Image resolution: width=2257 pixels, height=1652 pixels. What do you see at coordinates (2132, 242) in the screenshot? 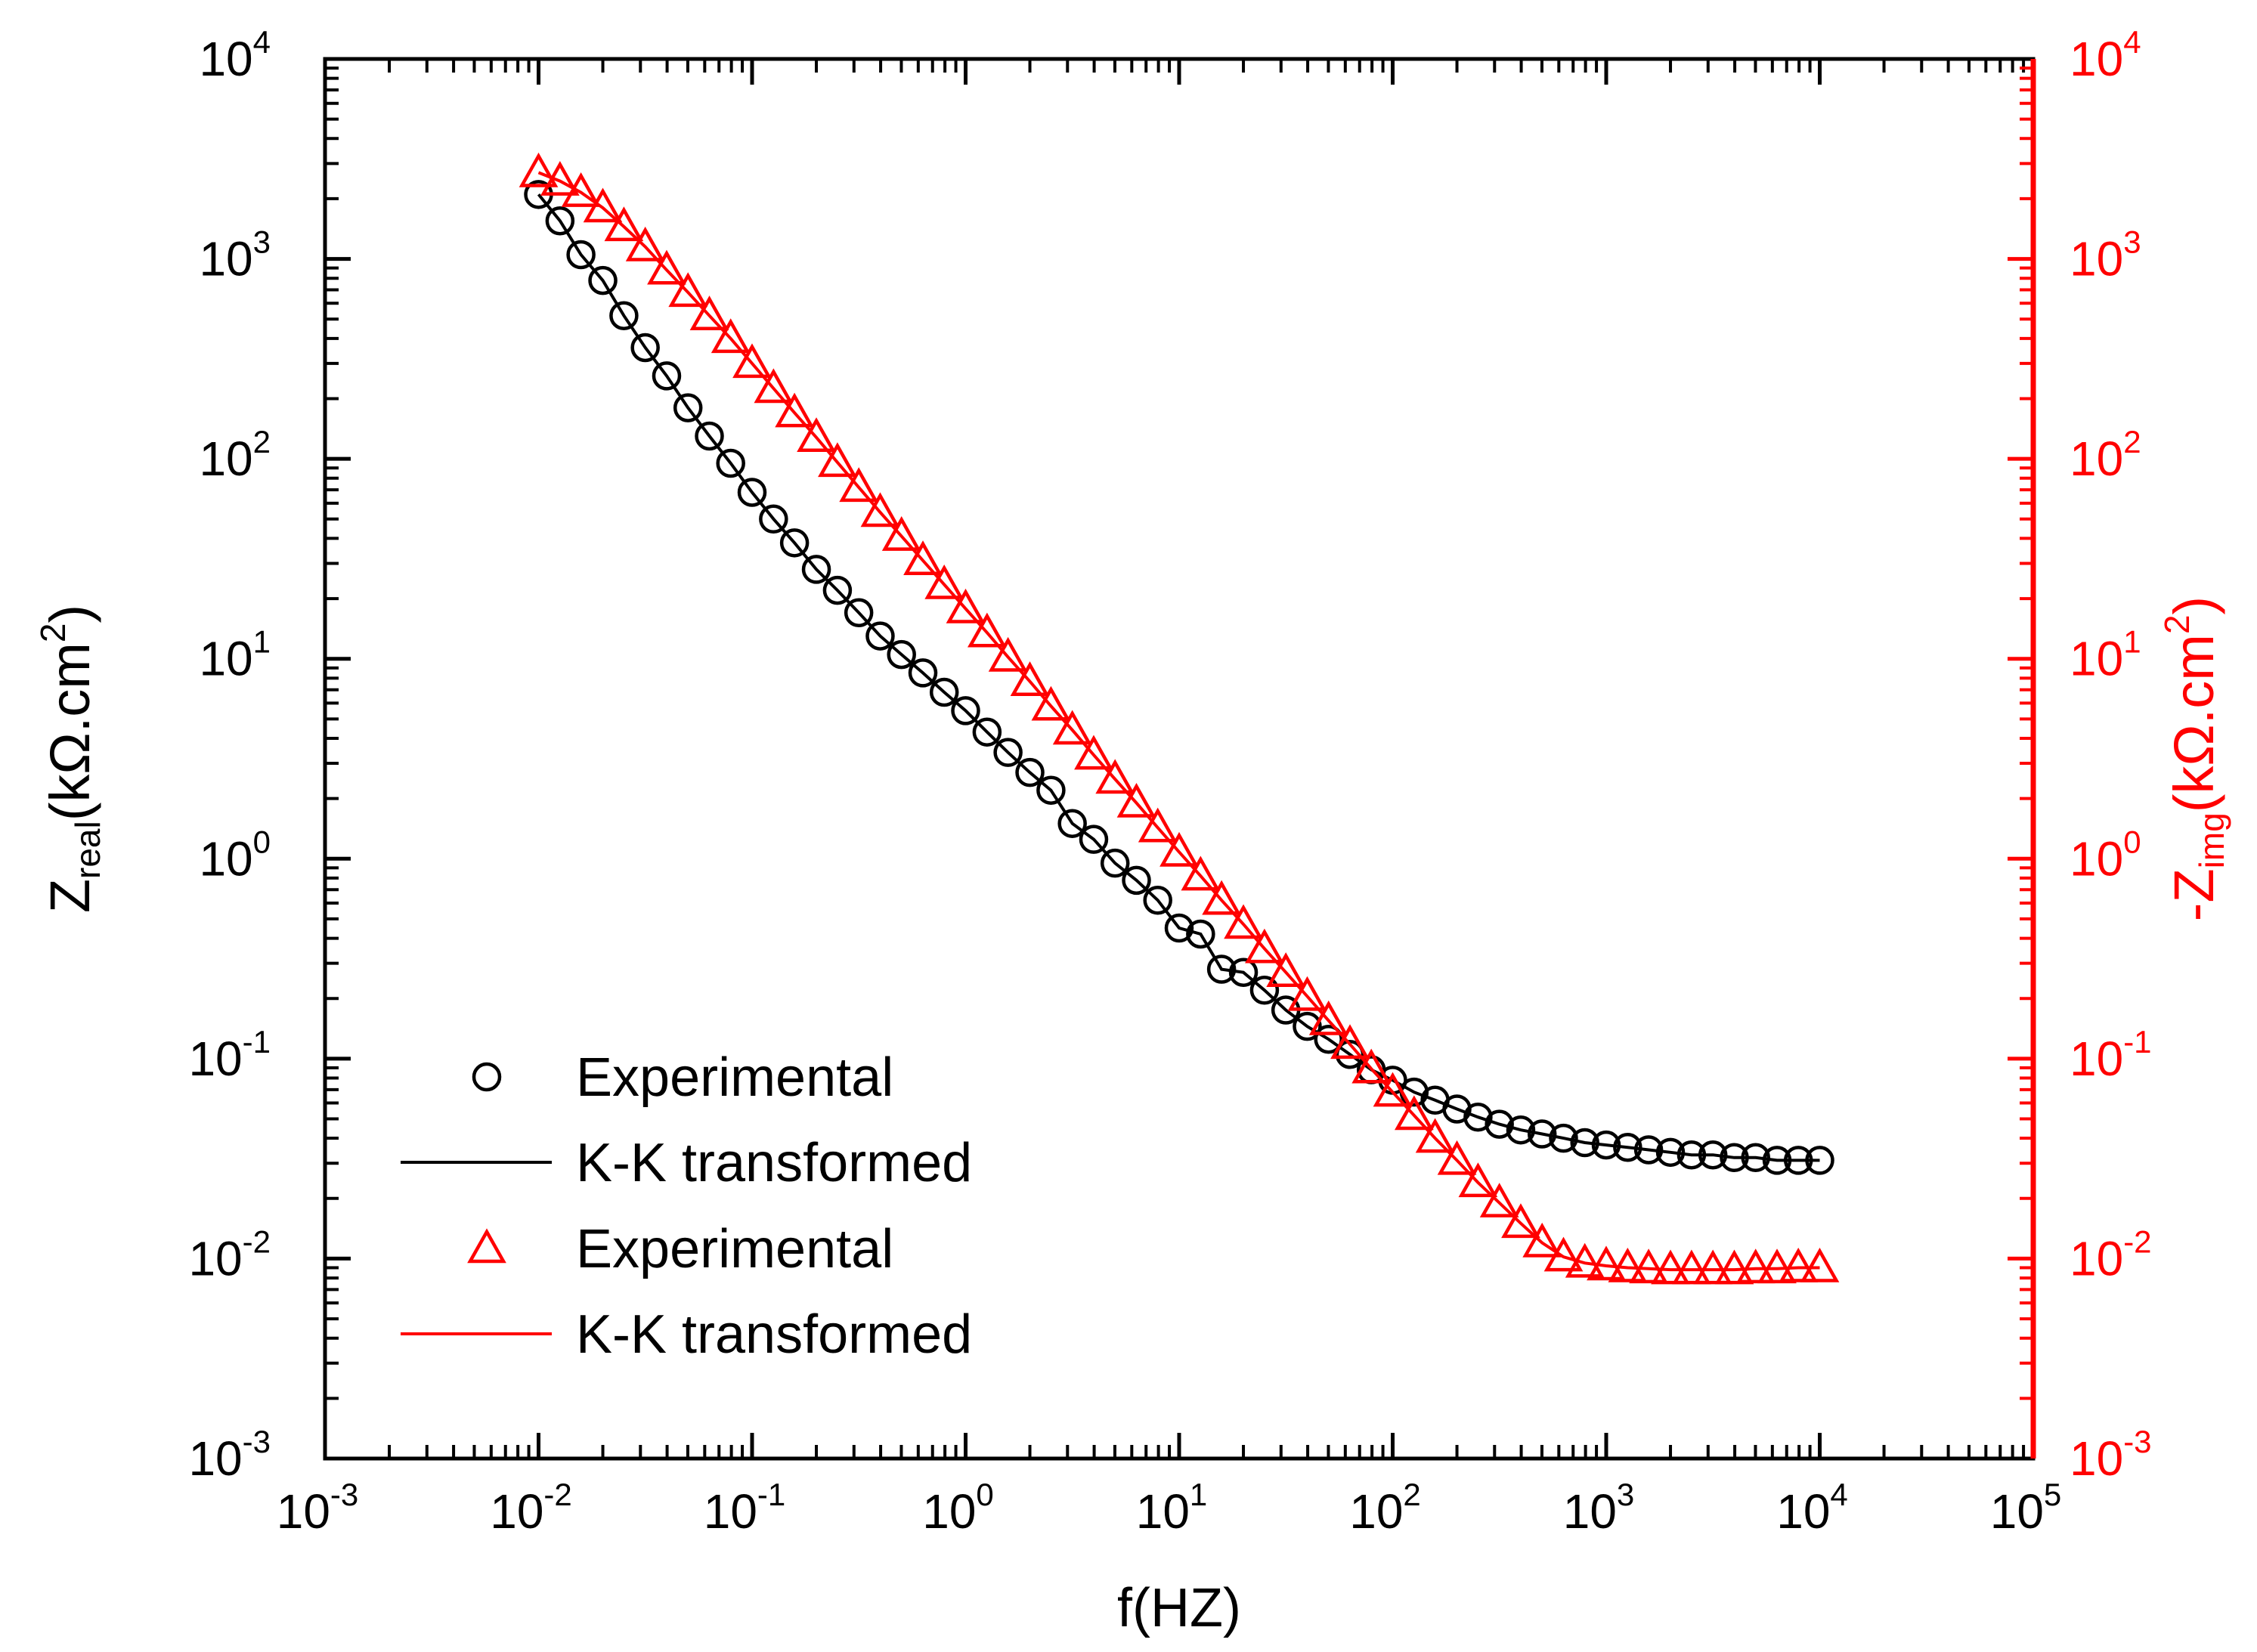
I see `y2-tick-label-exponent: 3` at bounding box center [2132, 242].